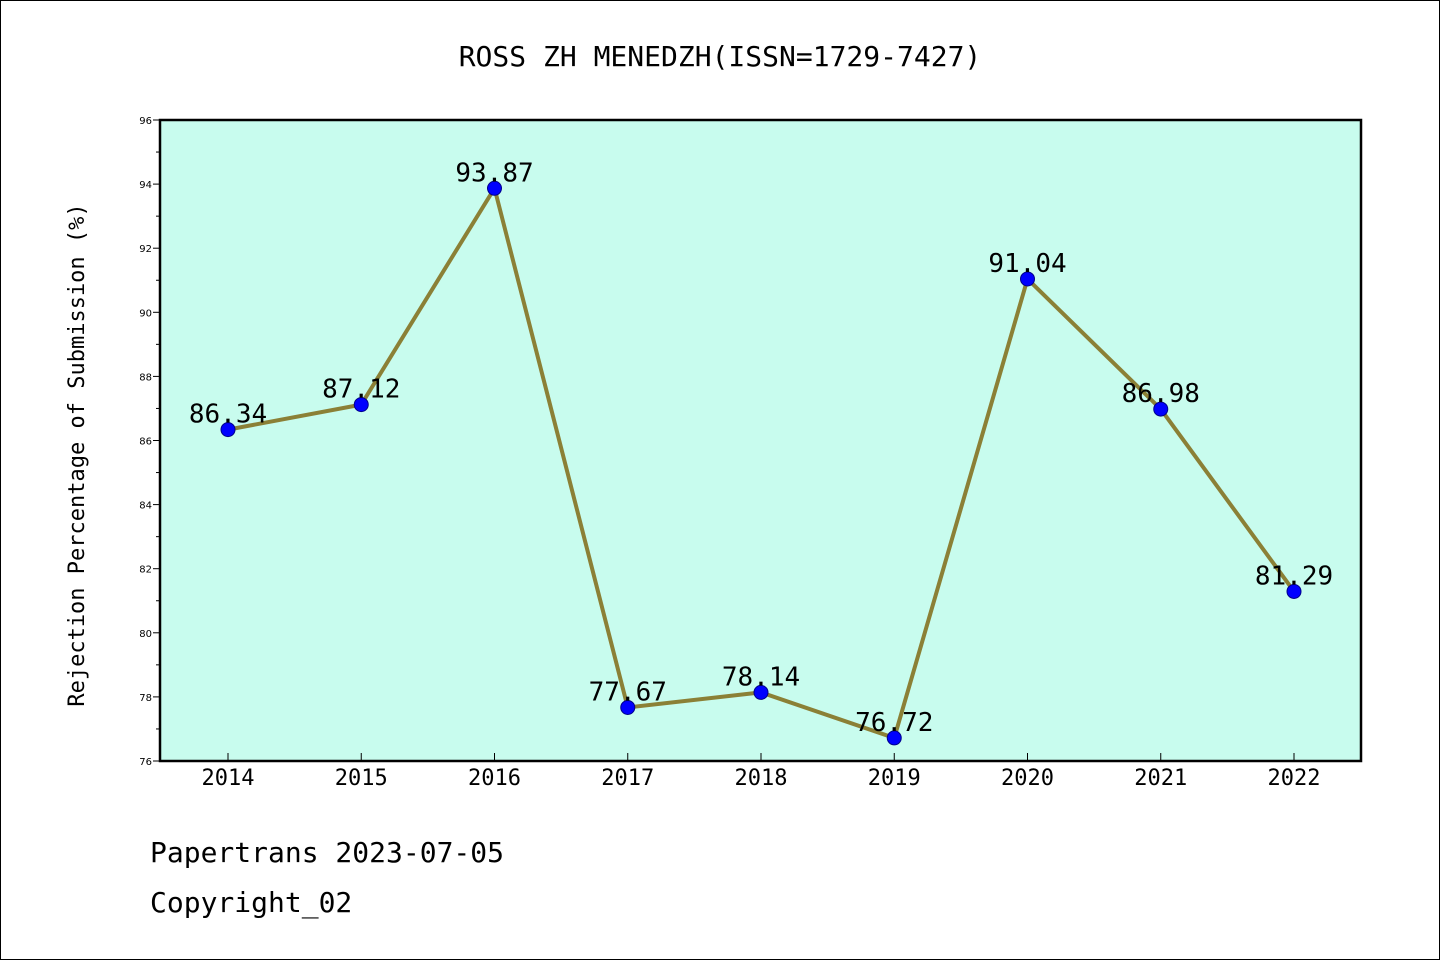 The width and height of the screenshot is (1440, 960). What do you see at coordinates (228, 415) in the screenshot?
I see `data-label: 86.34` at bounding box center [228, 415].